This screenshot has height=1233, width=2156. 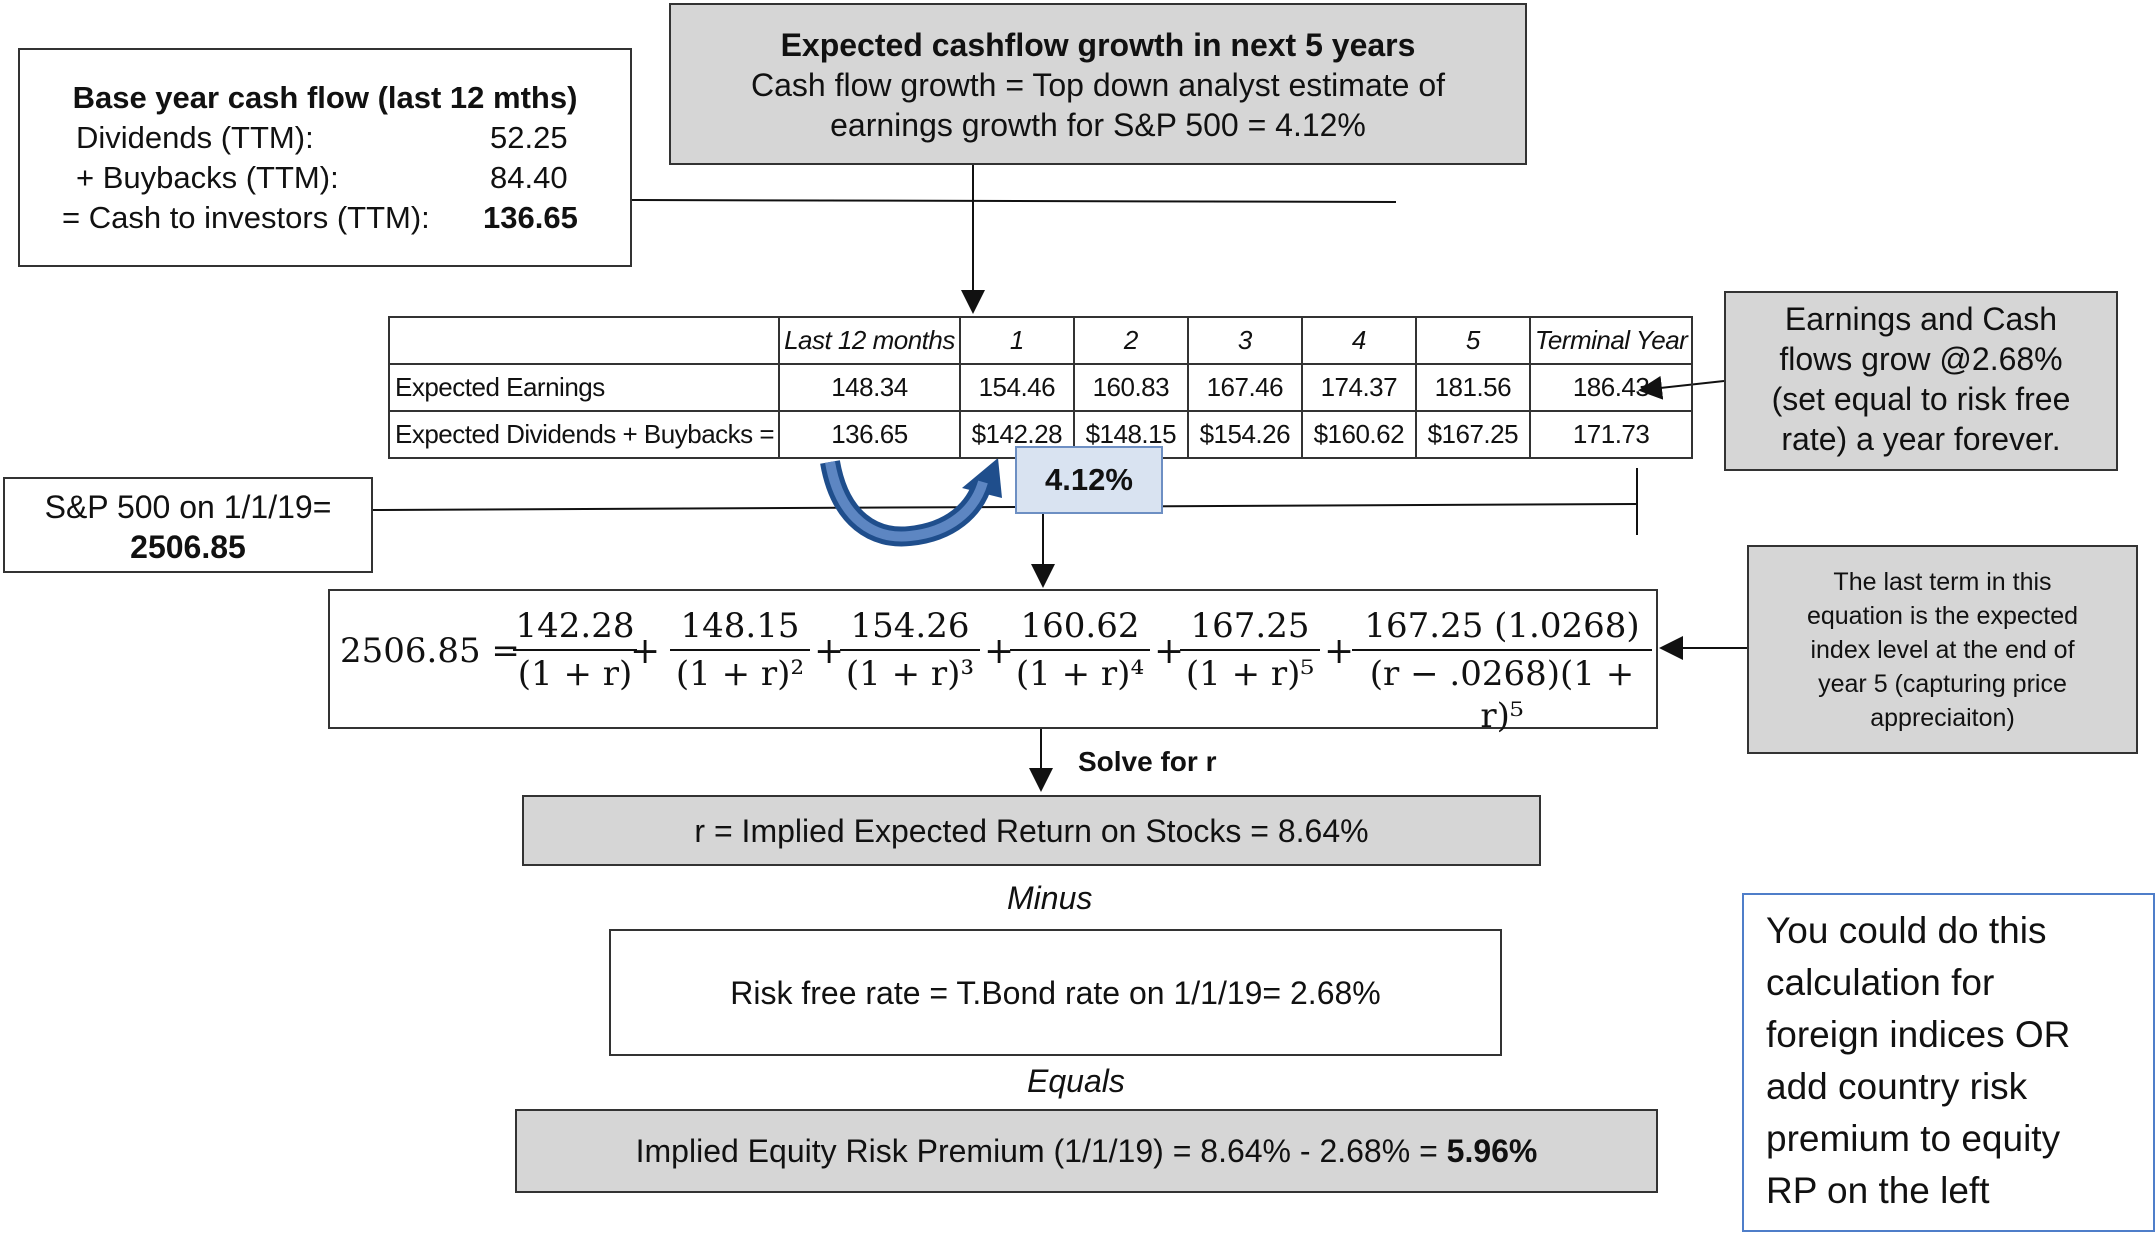 I want to click on term-denominator: (1 + r), so click(x=575, y=674).